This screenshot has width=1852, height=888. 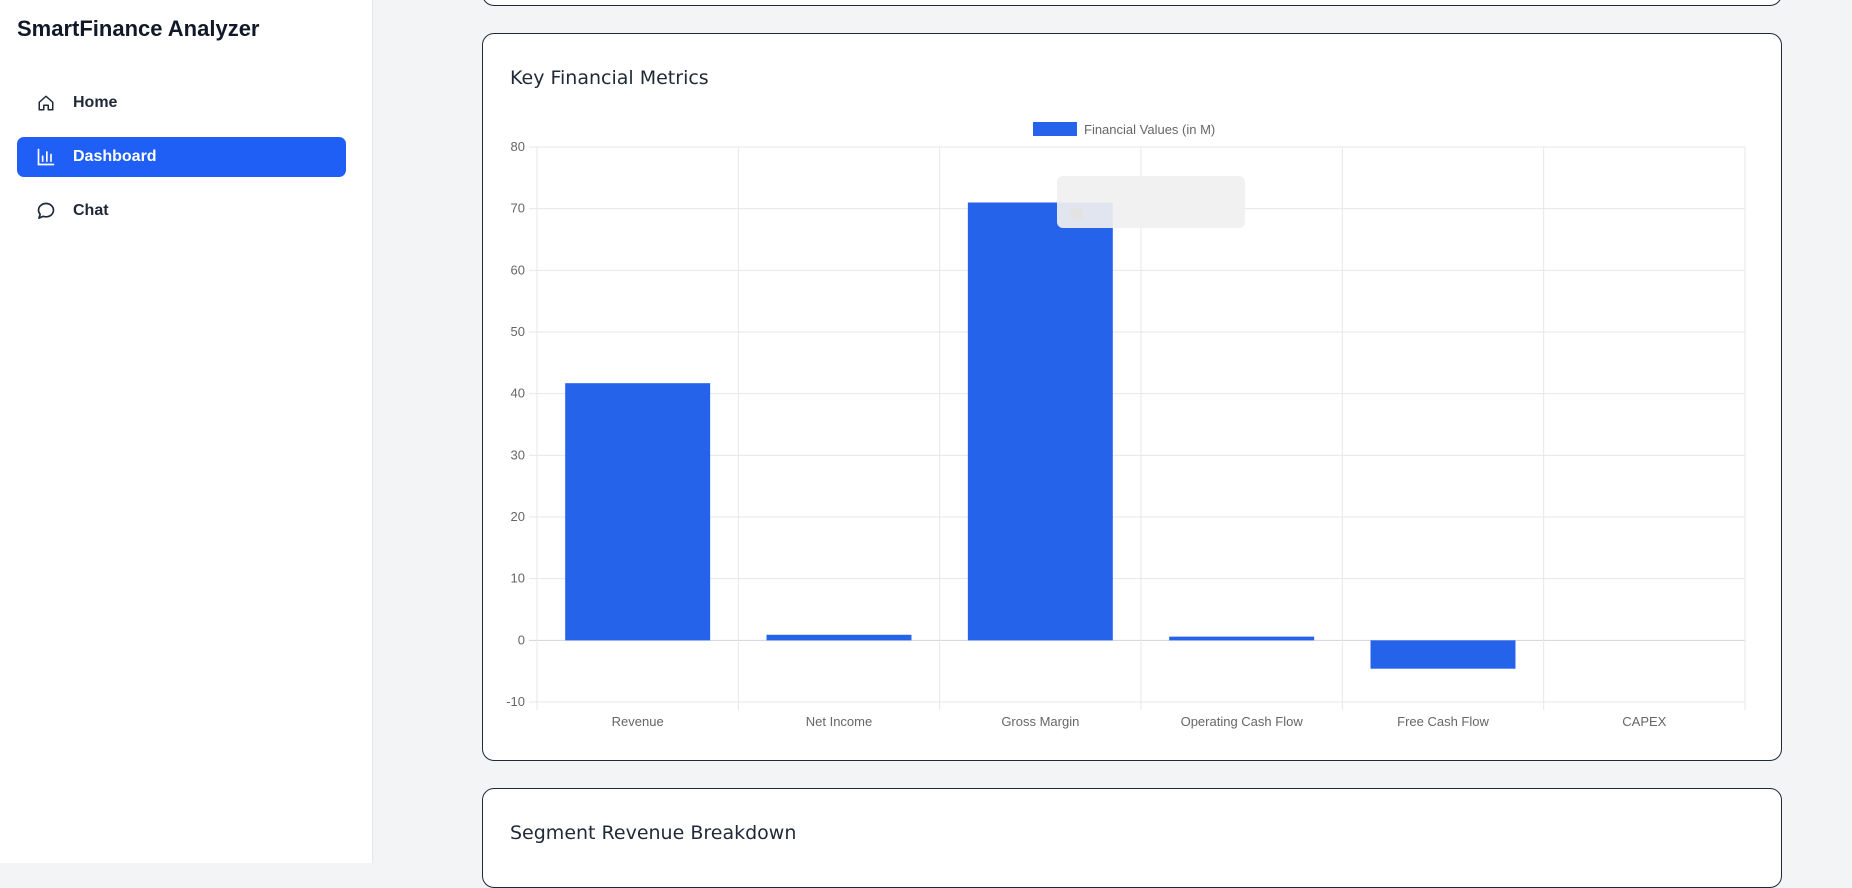 I want to click on y-tick-label: 20, so click(x=518, y=516).